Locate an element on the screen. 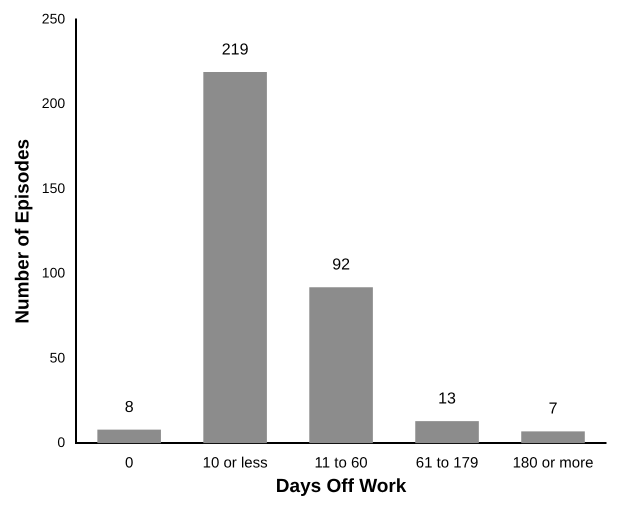 The image size is (634, 508). x-axis-title: Days Off Work is located at coordinates (341, 486).